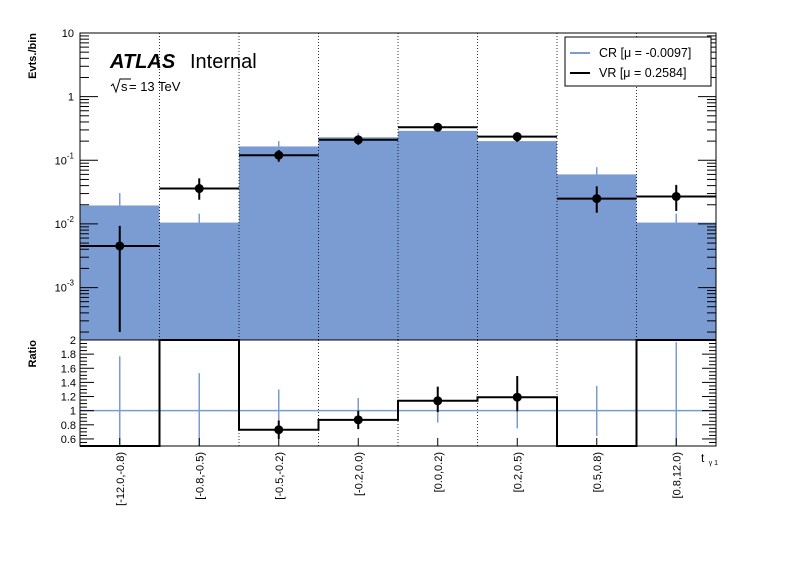  Describe the element at coordinates (677, 475) in the screenshot. I see `x-tick-label: [0.8,12.0)` at that location.